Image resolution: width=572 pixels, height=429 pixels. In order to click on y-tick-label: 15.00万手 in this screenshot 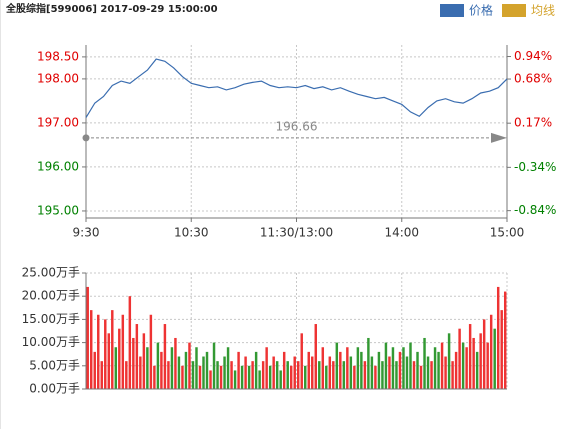, I will do `click(51, 319)`.